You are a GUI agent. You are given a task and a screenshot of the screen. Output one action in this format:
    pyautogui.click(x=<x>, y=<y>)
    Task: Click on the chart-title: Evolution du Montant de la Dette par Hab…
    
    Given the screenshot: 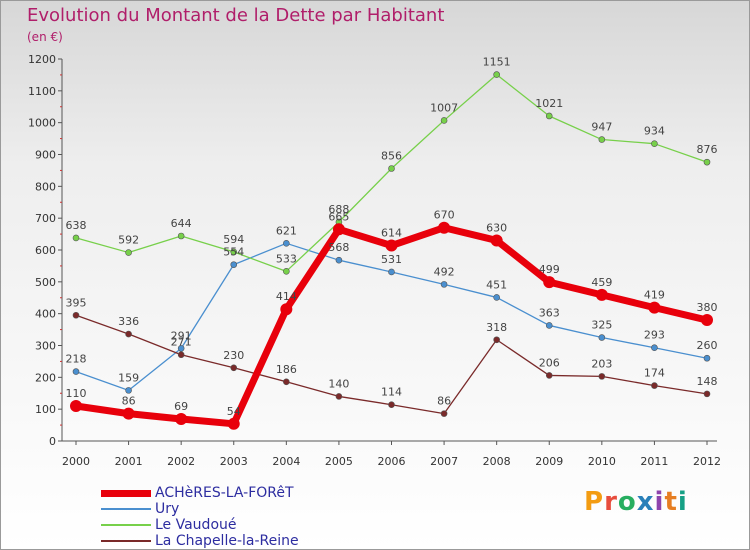 What is the action you would take?
    pyautogui.click(x=236, y=15)
    